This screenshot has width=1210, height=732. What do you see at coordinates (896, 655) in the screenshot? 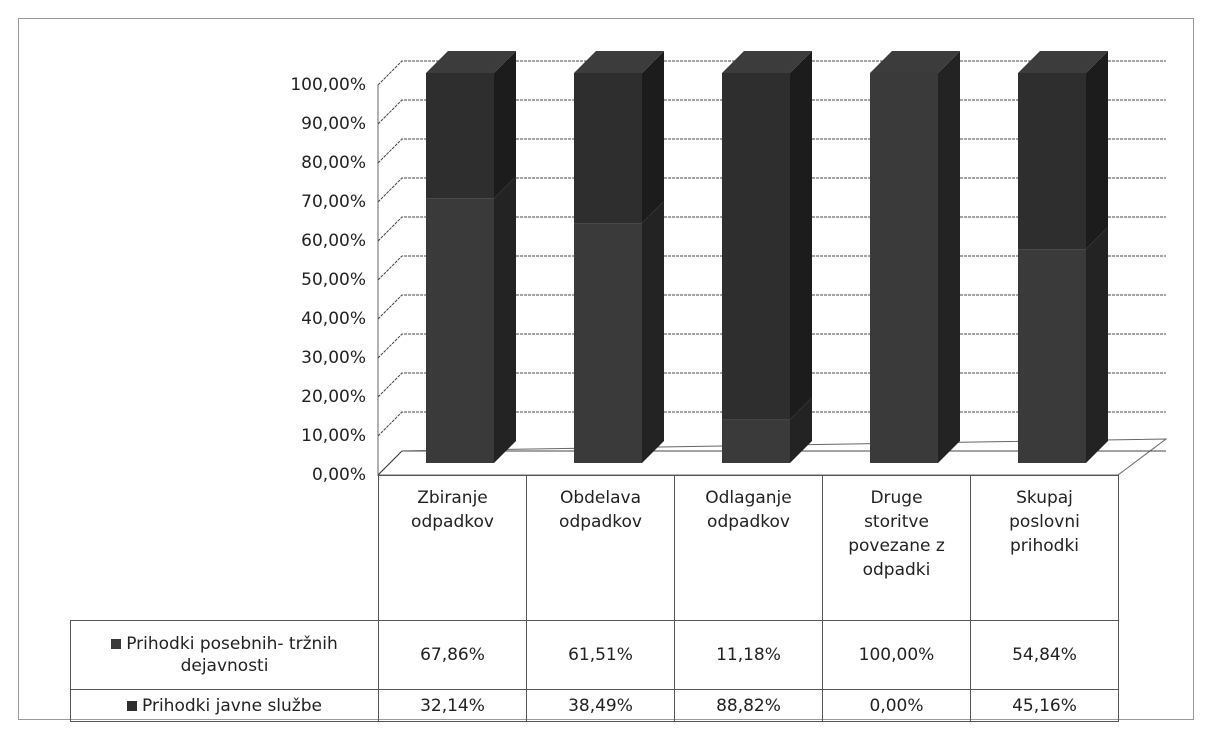
I see `value-cell: 100,00%` at bounding box center [896, 655].